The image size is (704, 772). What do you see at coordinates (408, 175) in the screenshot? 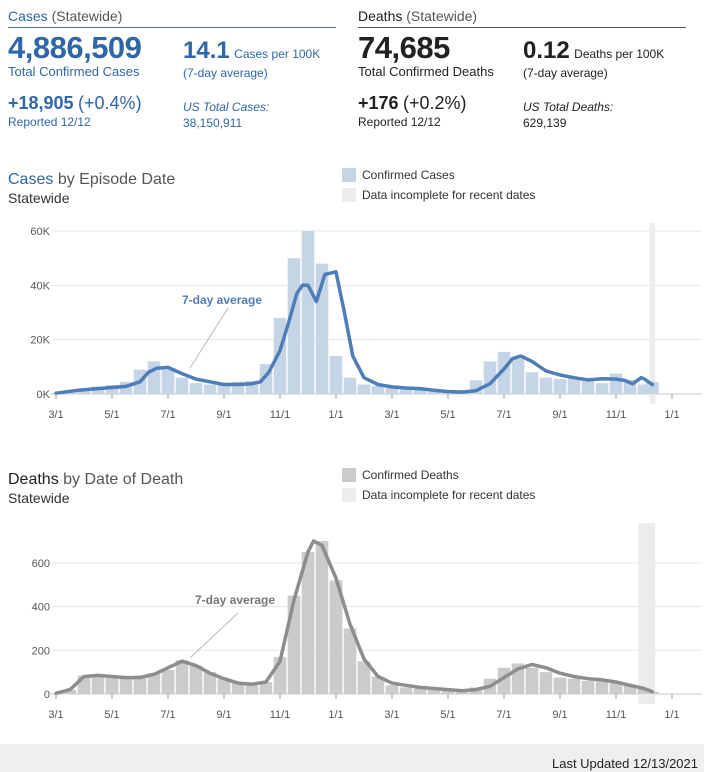
I see `legend-label-cases: Confirmed Cases` at bounding box center [408, 175].